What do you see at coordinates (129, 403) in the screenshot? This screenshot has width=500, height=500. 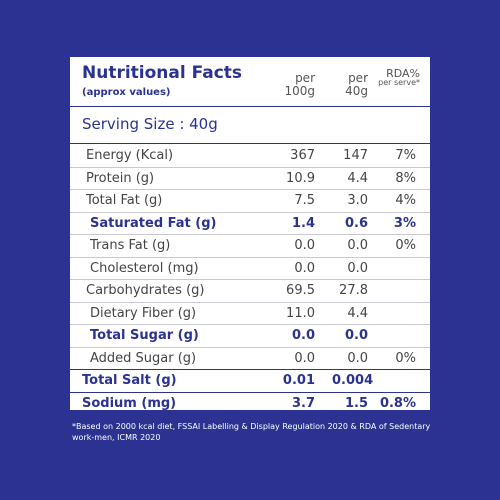 I see `row-label: Sodium (mg)` at bounding box center [129, 403].